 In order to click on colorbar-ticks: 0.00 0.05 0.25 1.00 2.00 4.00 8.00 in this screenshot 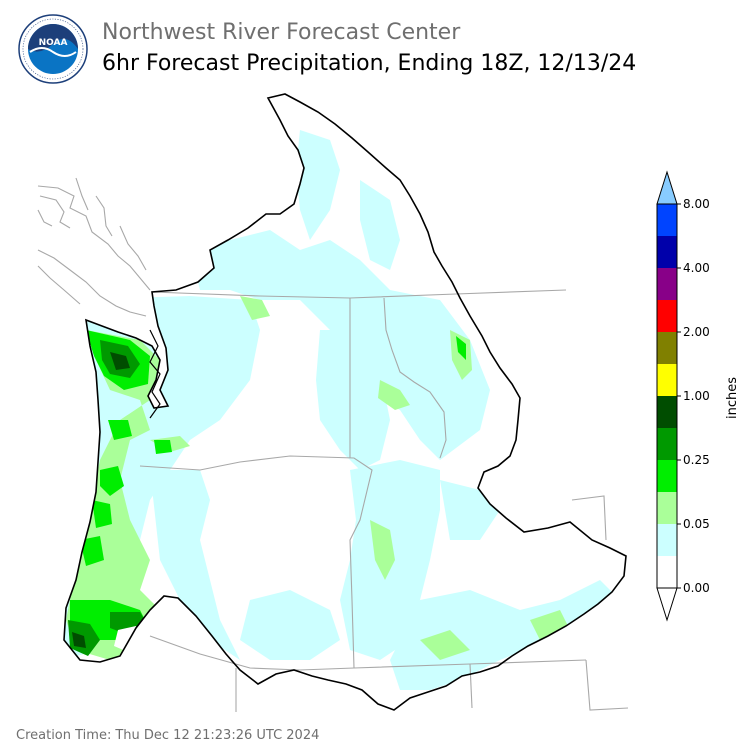, I will do `click(693, 396)`.